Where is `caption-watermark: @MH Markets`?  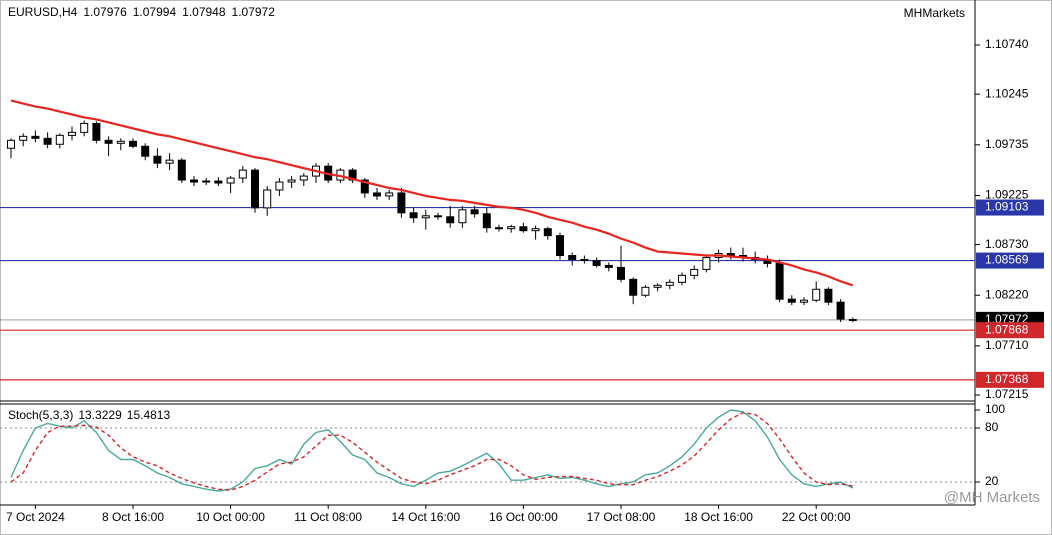 caption-watermark: @MH Markets is located at coordinates (992, 497).